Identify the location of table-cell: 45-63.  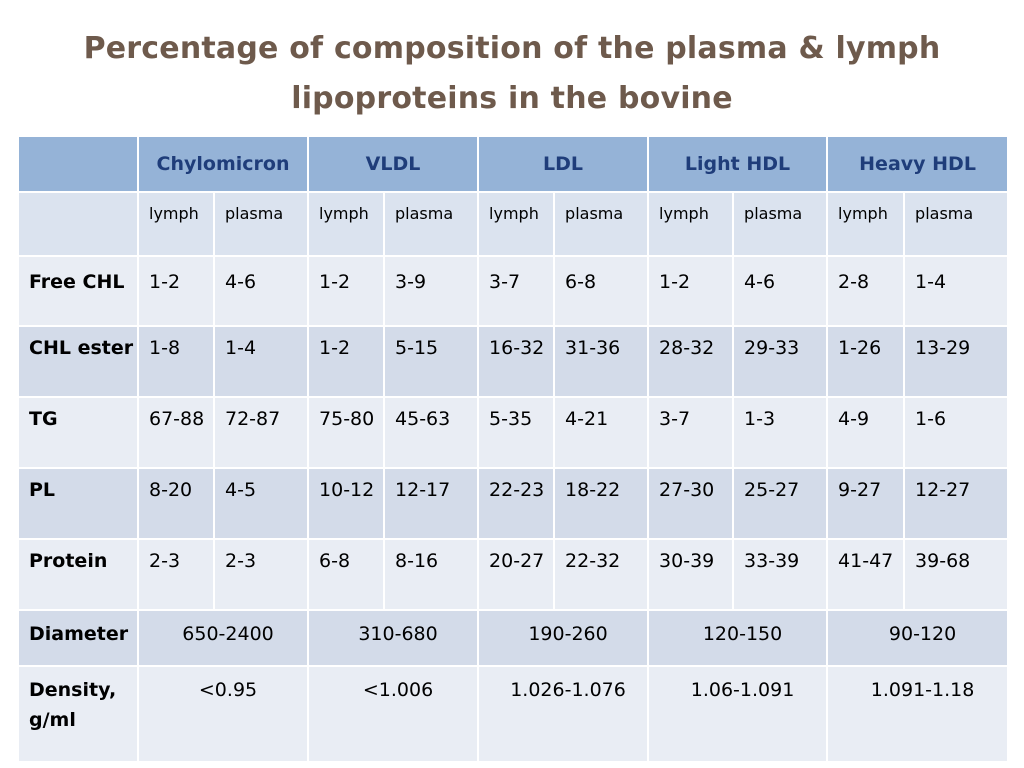
(431, 432).